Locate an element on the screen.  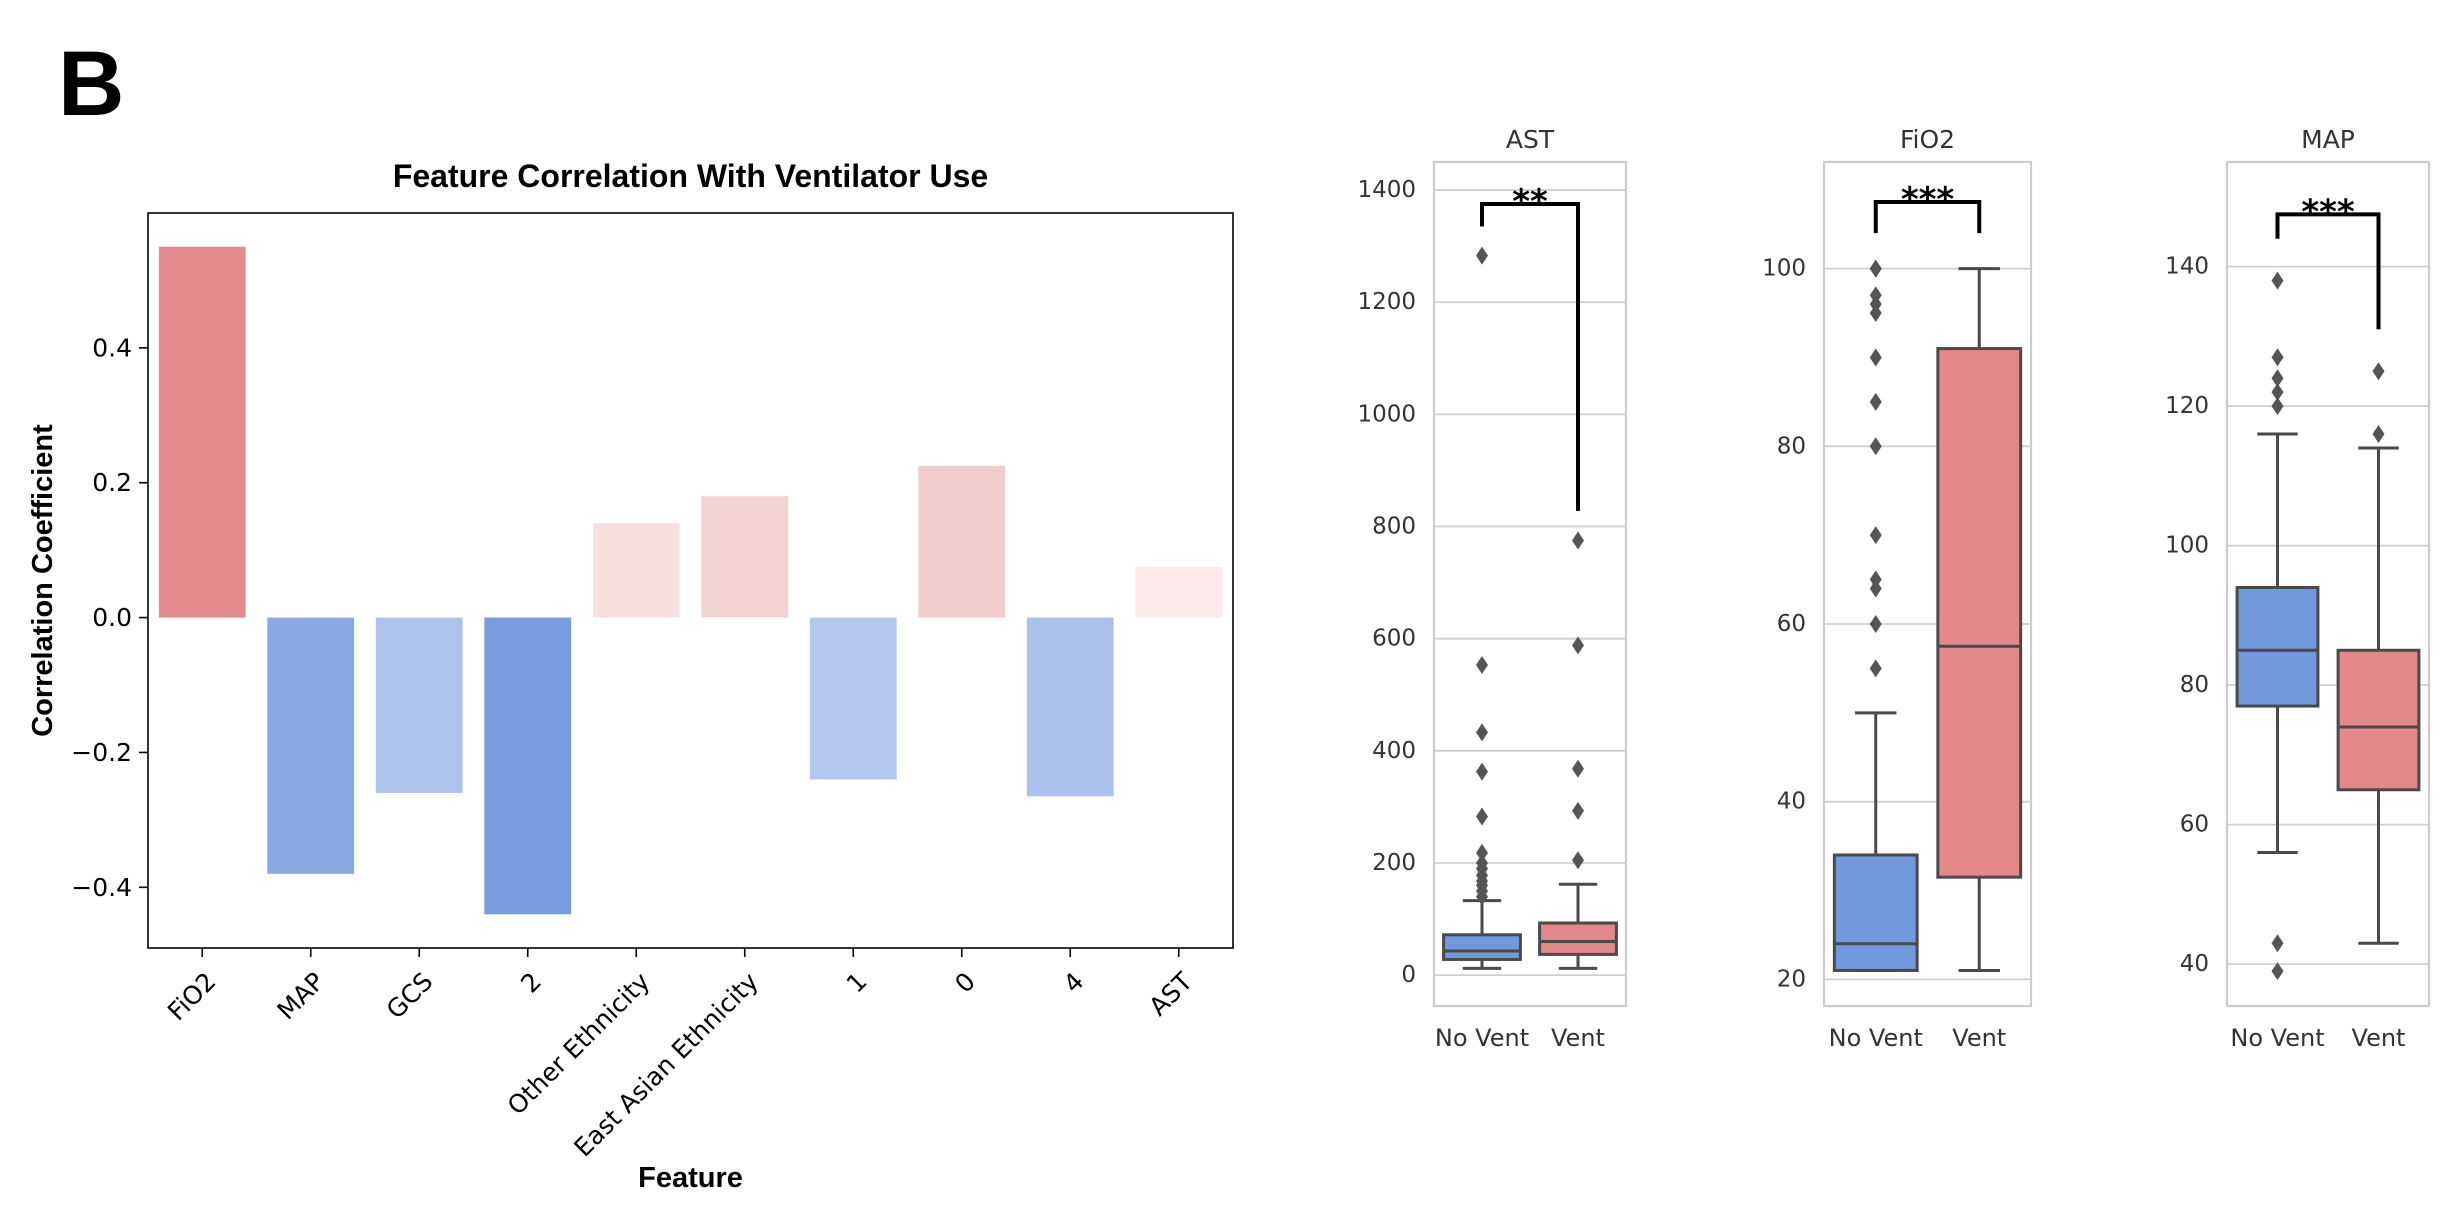
x-tick-label: 0 is located at coordinates (965, 983).